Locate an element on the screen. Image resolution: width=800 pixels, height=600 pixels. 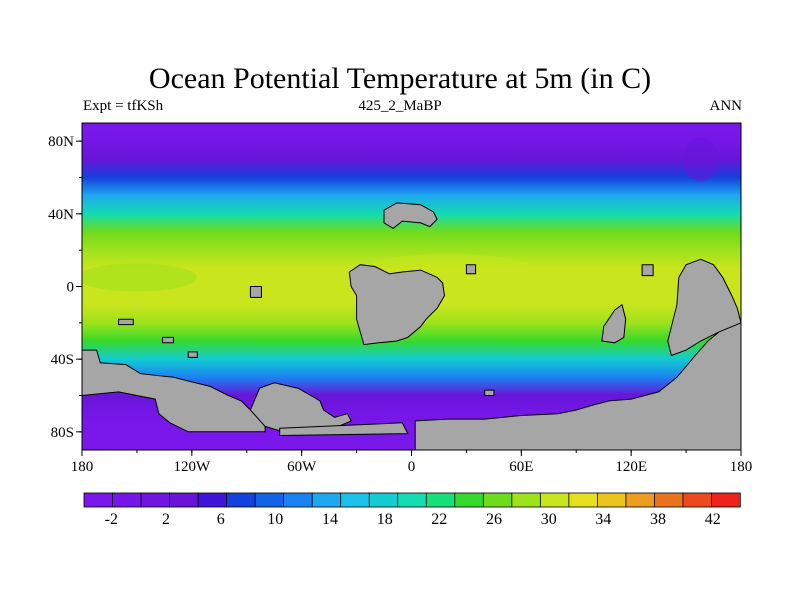
y-tick-label: 80N is located at coordinates (61, 142).